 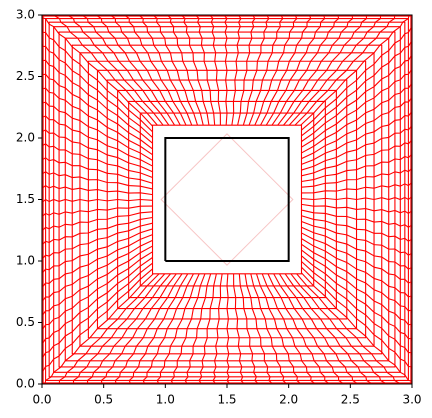 What do you see at coordinates (25, 384) in the screenshot?
I see `y-tick-label: 0.0` at bounding box center [25, 384].